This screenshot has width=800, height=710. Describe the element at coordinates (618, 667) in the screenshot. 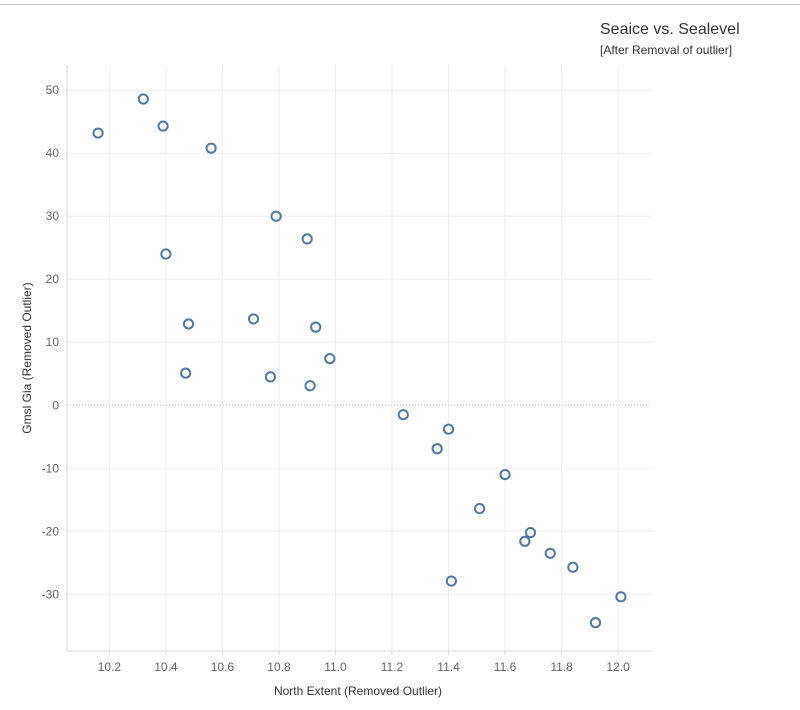

I see `x-tick-label: 12.0` at that location.